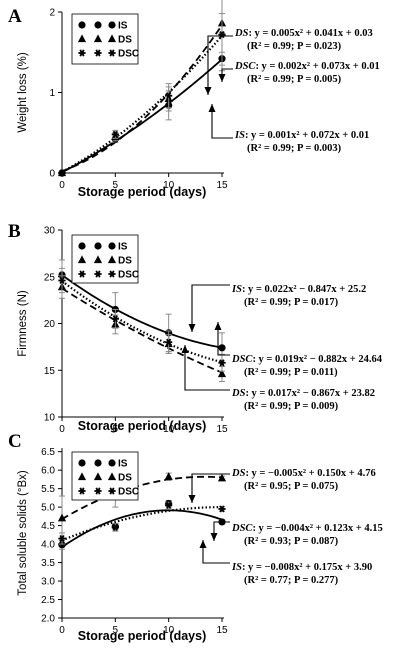 Image resolution: width=419 pixels, height=652 pixels. What do you see at coordinates (62, 545) in the screenshot?
I see `data-point-is` at bounding box center [62, 545].